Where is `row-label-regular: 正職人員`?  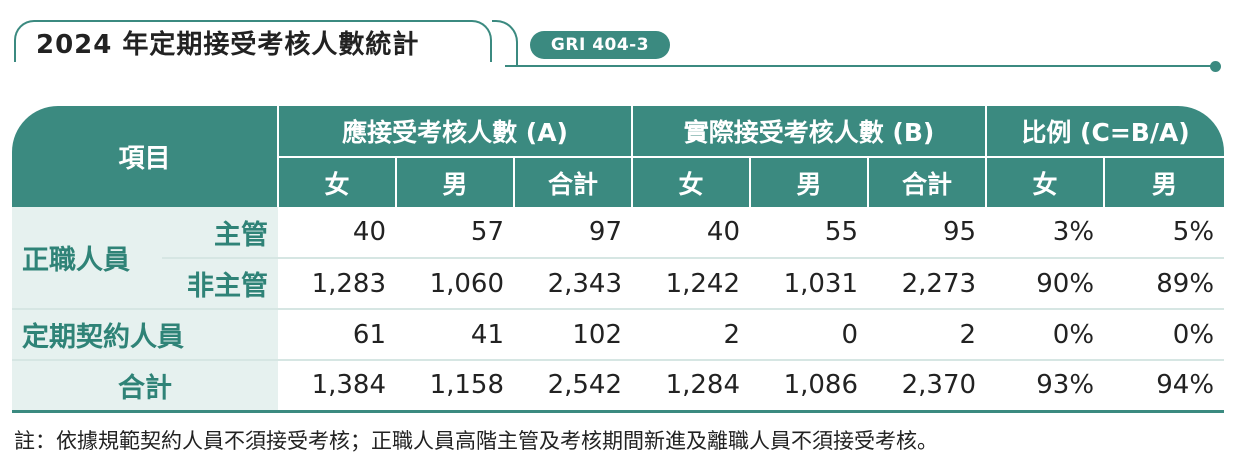 row-label-regular: 正職人員 is located at coordinates (87, 258).